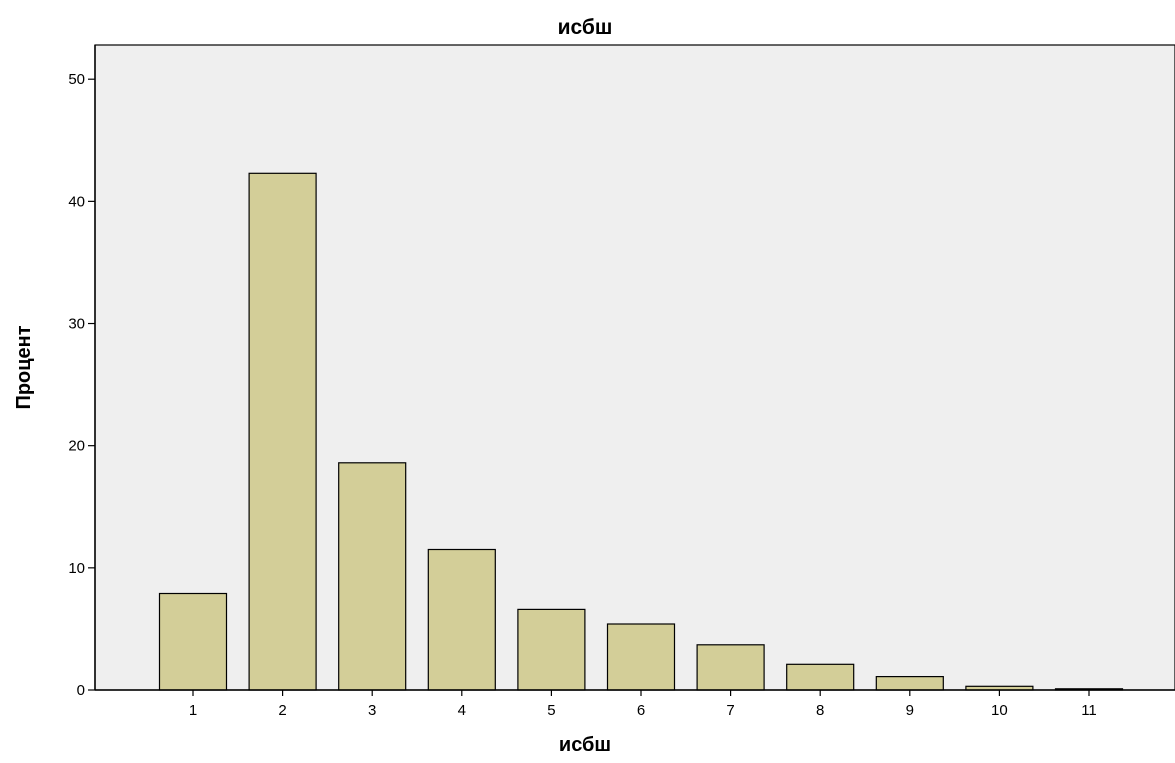  Describe the element at coordinates (910, 710) in the screenshot. I see `x-tick-label: 9` at that location.